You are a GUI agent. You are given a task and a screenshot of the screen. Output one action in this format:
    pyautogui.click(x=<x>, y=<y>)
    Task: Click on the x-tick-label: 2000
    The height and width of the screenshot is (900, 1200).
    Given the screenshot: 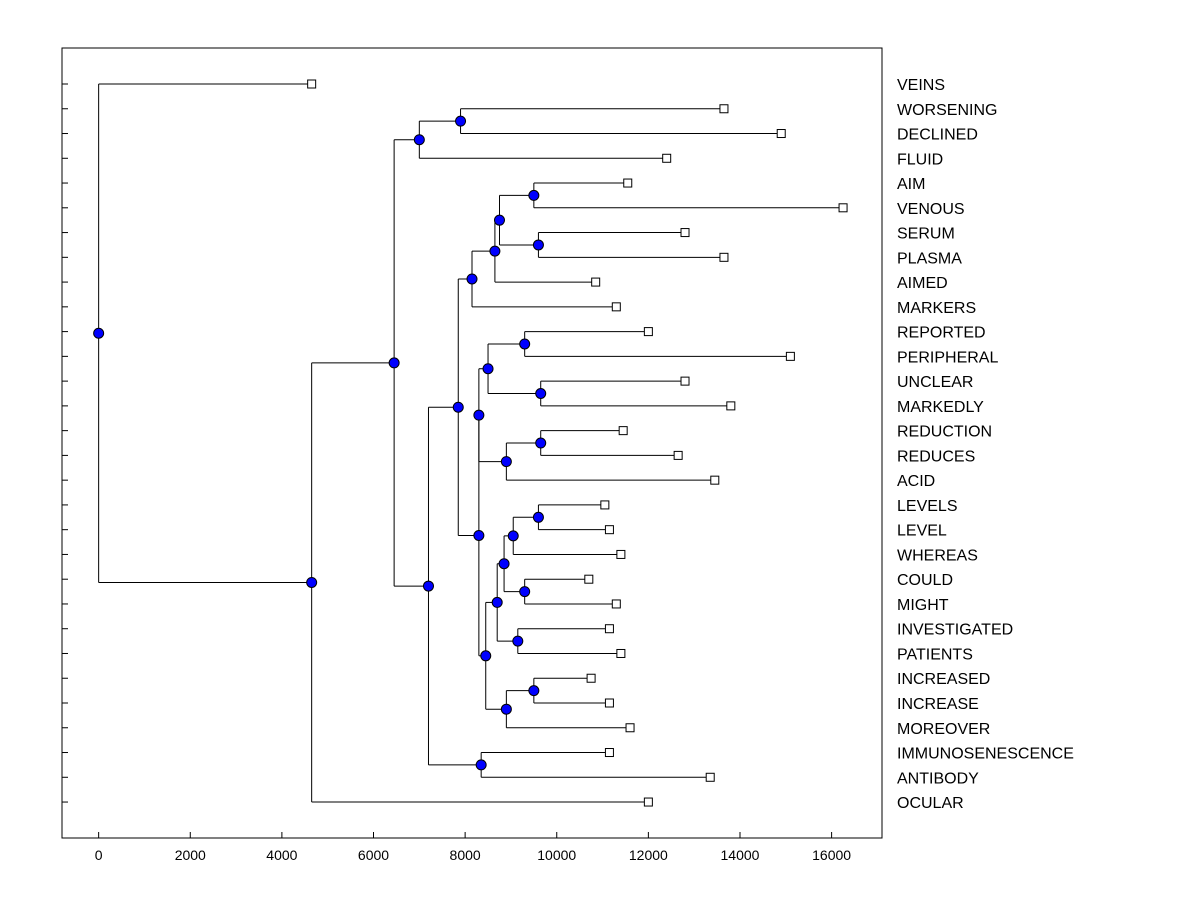 What is the action you would take?
    pyautogui.click(x=190, y=855)
    